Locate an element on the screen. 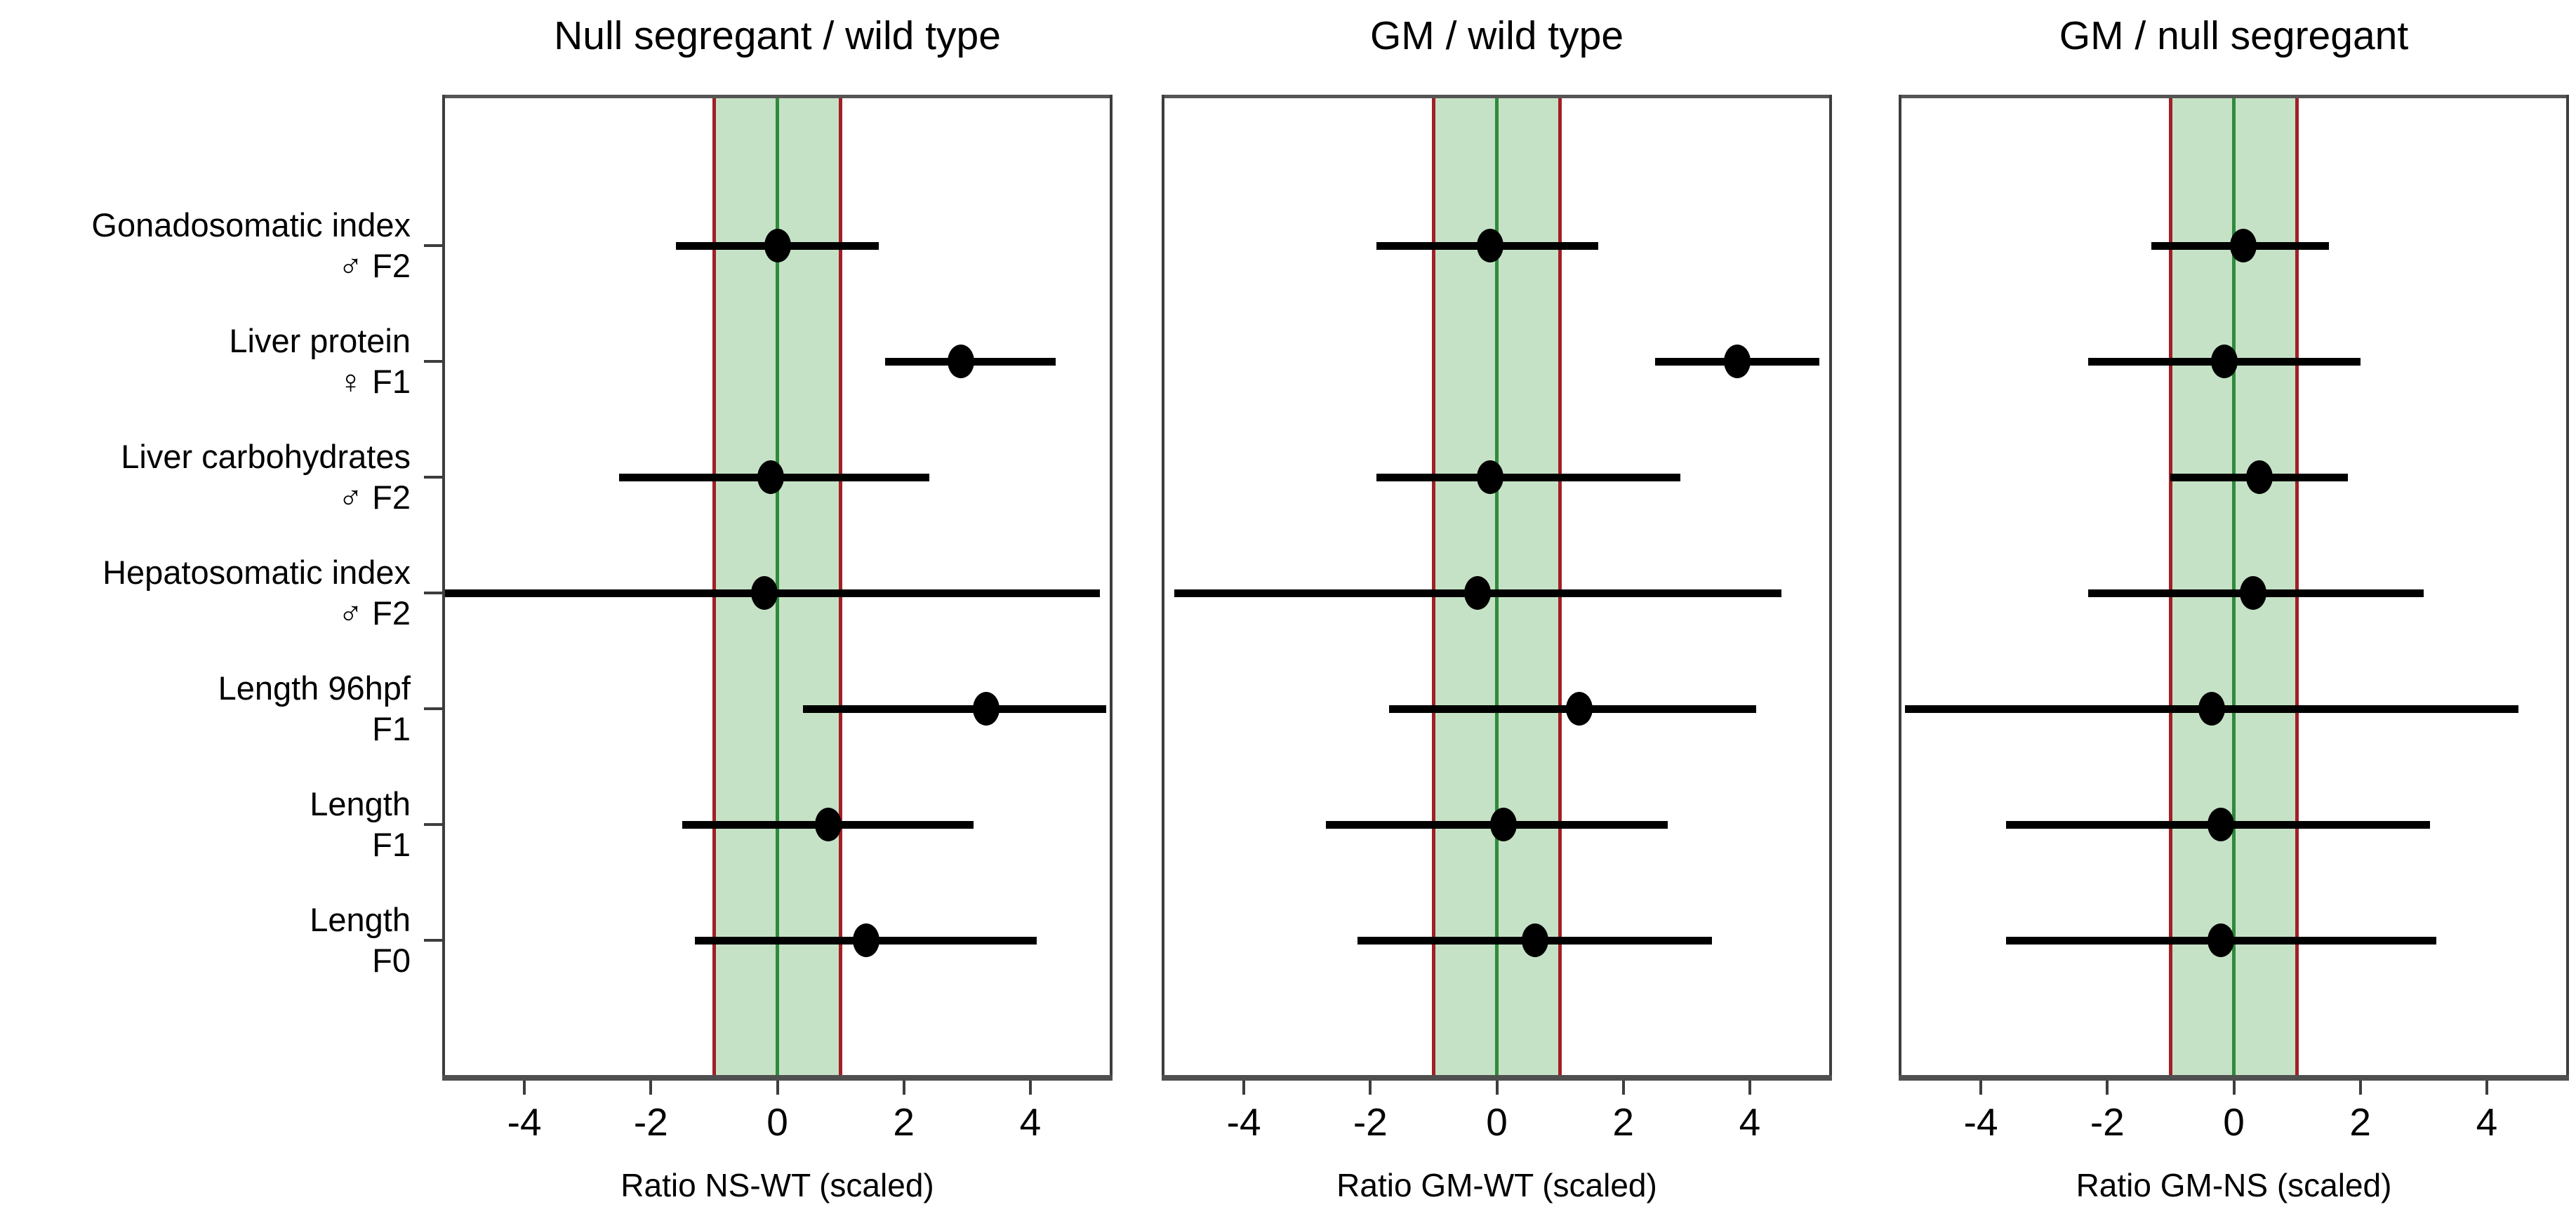 This screenshot has height=1228, width=2576. x-axis-label-gm-ns: Ratio GM-NS (scaled) is located at coordinates (2234, 1185).